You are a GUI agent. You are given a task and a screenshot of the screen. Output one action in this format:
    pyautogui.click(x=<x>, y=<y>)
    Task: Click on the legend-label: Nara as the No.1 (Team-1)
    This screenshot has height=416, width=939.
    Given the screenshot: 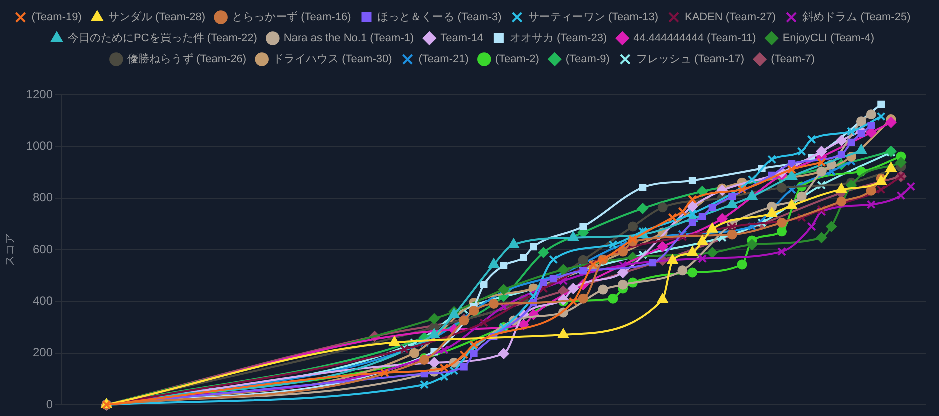 What is the action you would take?
    pyautogui.click(x=349, y=38)
    